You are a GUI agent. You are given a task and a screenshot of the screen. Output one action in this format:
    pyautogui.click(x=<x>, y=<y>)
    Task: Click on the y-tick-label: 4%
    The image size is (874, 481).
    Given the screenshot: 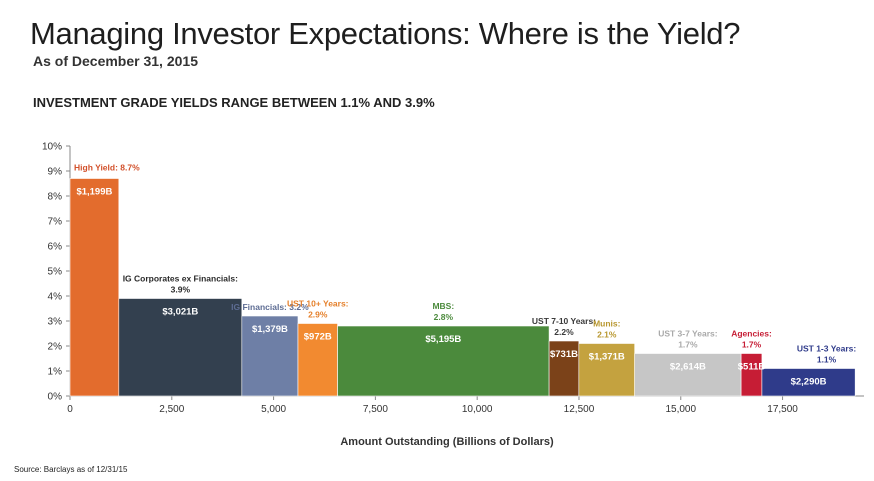 What is the action you would take?
    pyautogui.click(x=55, y=297)
    